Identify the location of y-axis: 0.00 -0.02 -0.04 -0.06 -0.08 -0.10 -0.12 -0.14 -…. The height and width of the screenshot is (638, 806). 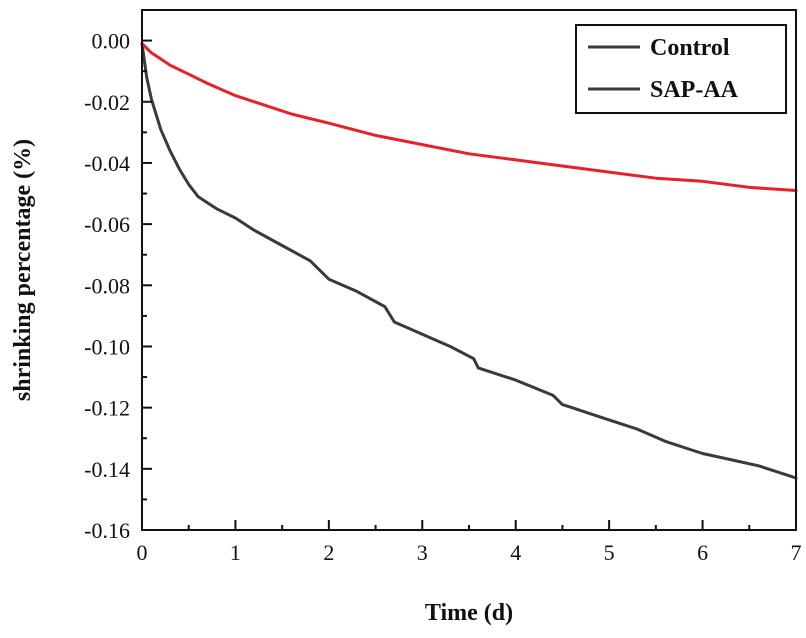
(118, 286).